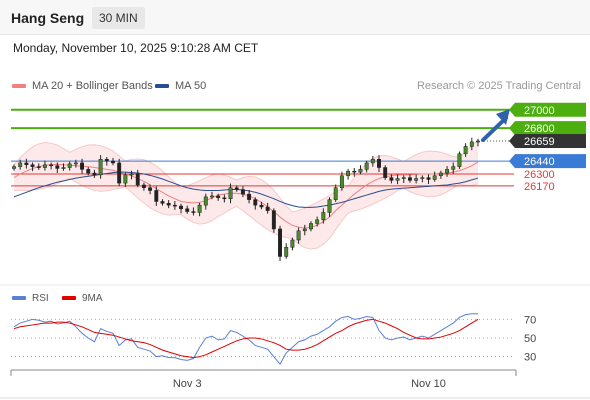 This screenshot has width=590, height=400. Describe the element at coordinates (187, 384) in the screenshot. I see `x-tick-label: Nov 3` at that location.